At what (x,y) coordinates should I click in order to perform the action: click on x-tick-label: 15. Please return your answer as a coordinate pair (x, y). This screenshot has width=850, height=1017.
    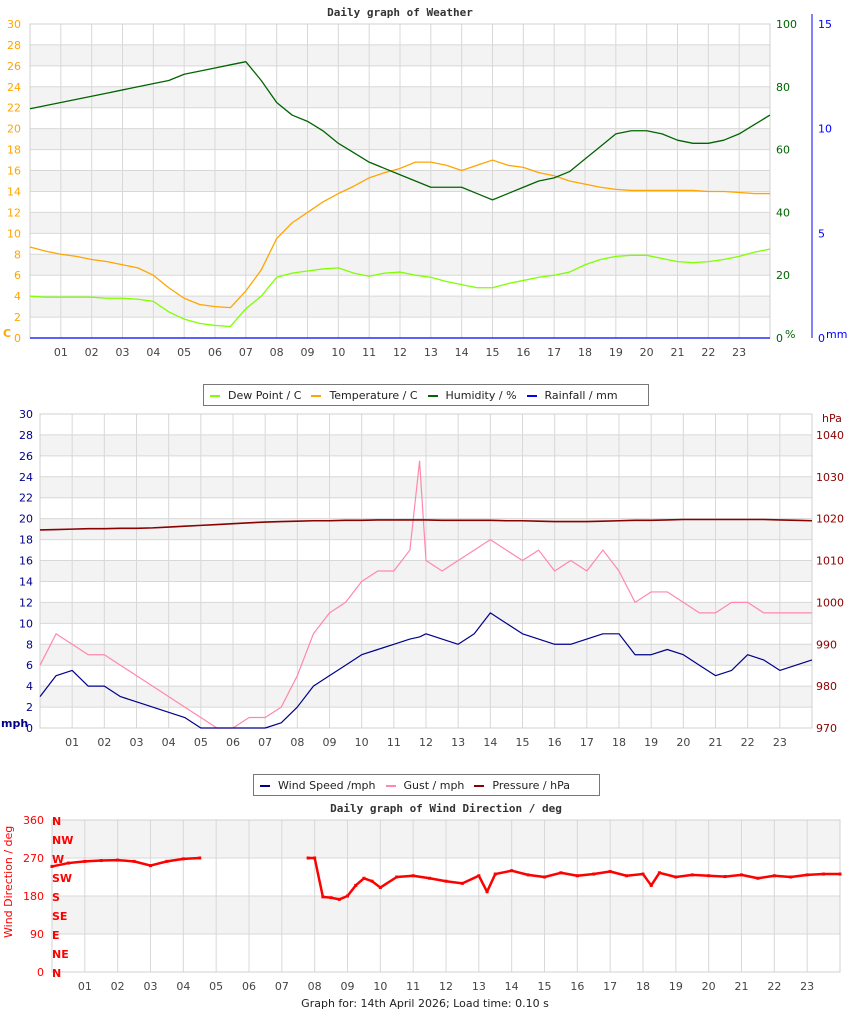
    Looking at the image, I should click on (545, 986).